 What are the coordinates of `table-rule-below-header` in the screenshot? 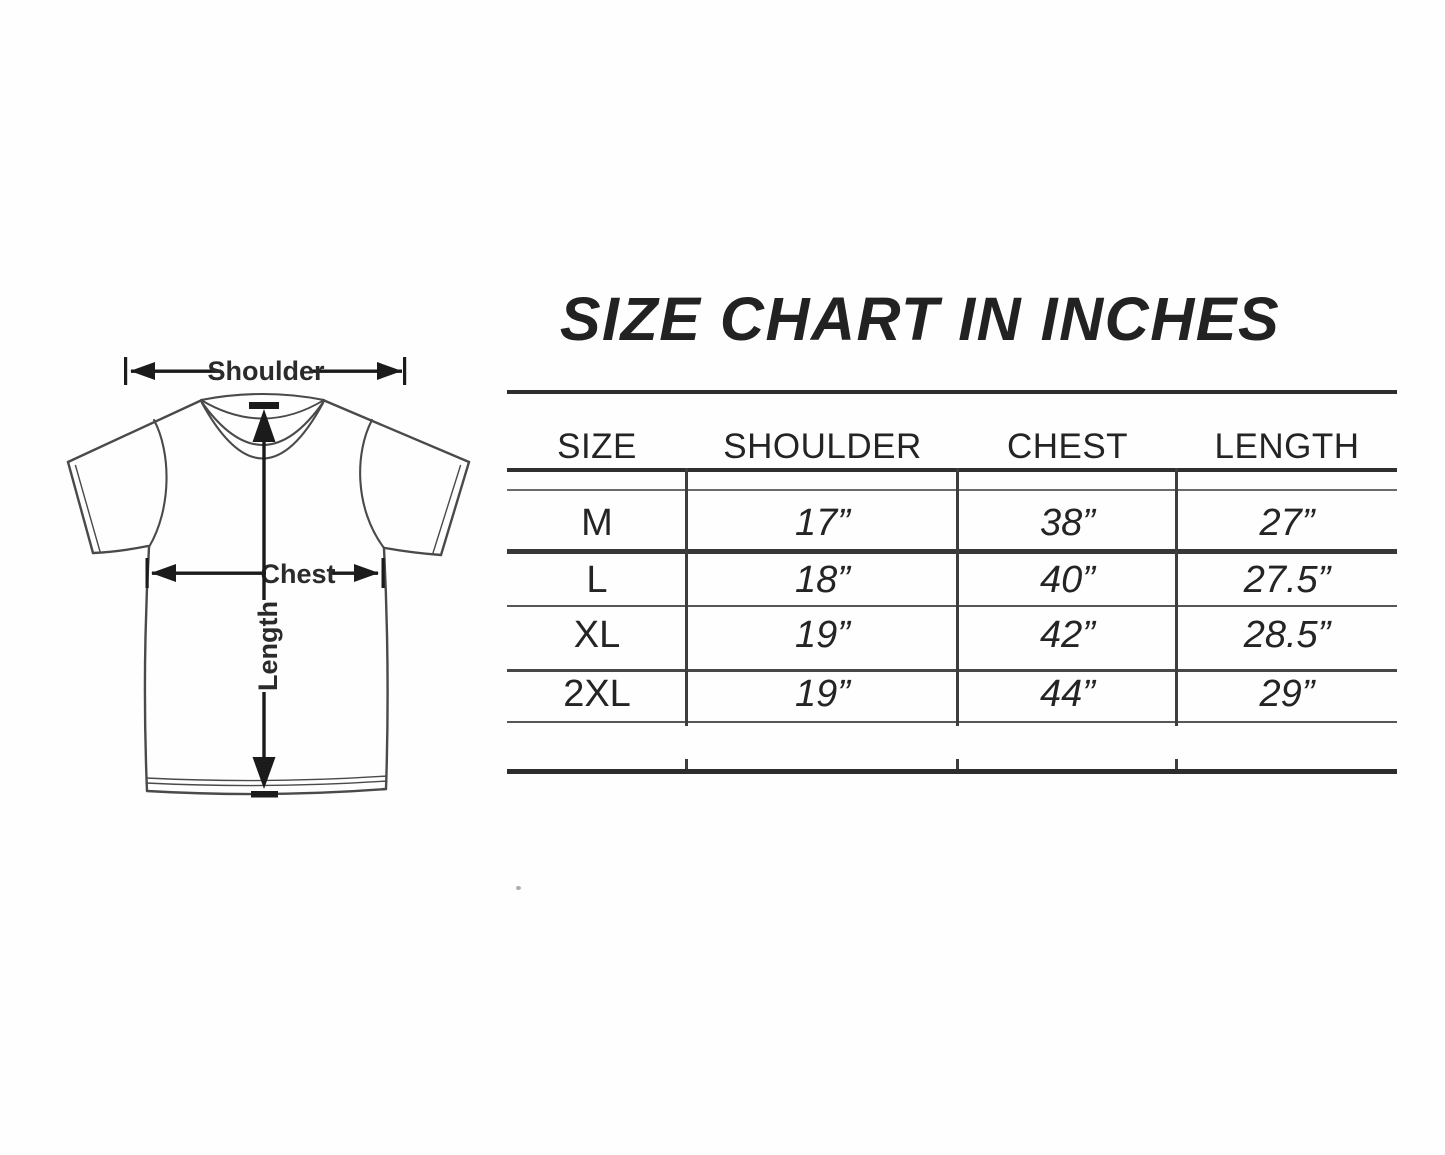 It's located at (952, 470).